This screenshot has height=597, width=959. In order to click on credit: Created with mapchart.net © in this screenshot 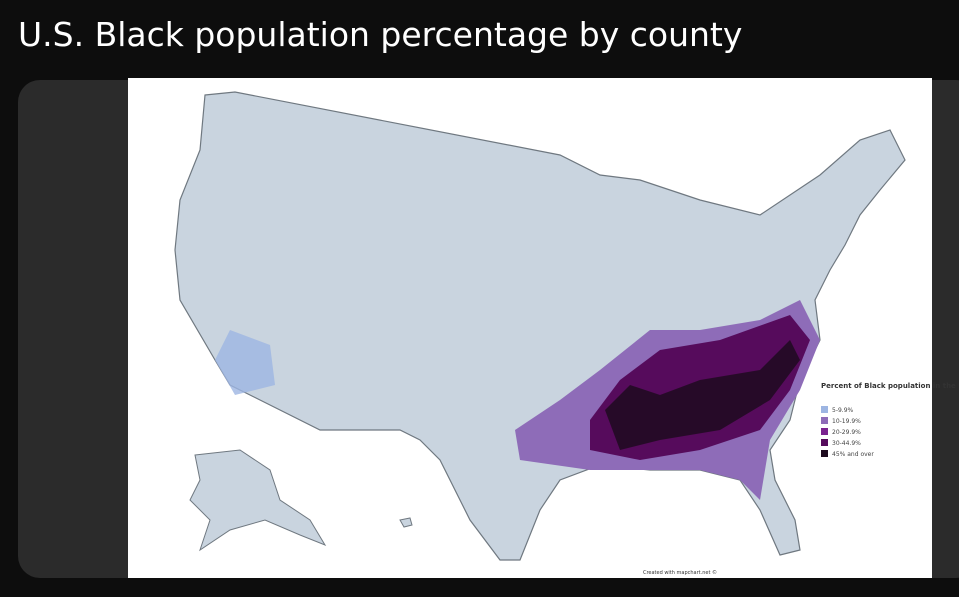, I will do `click(680, 572)`.